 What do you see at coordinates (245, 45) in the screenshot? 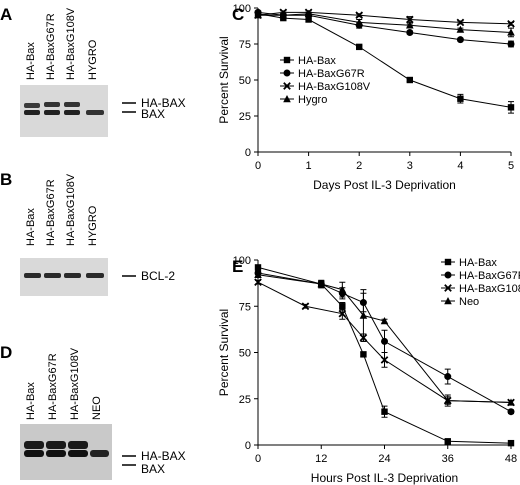
I see `chart-c-ytick-label-3: 75` at bounding box center [245, 45].